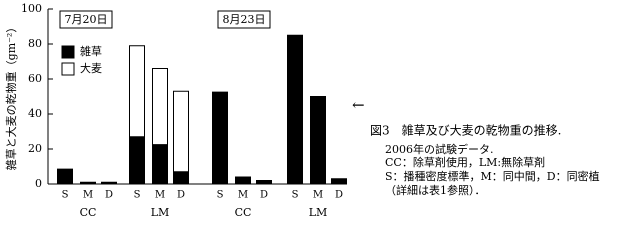  What do you see at coordinates (358, 105) in the screenshot?
I see `arrow: ←` at bounding box center [358, 105].